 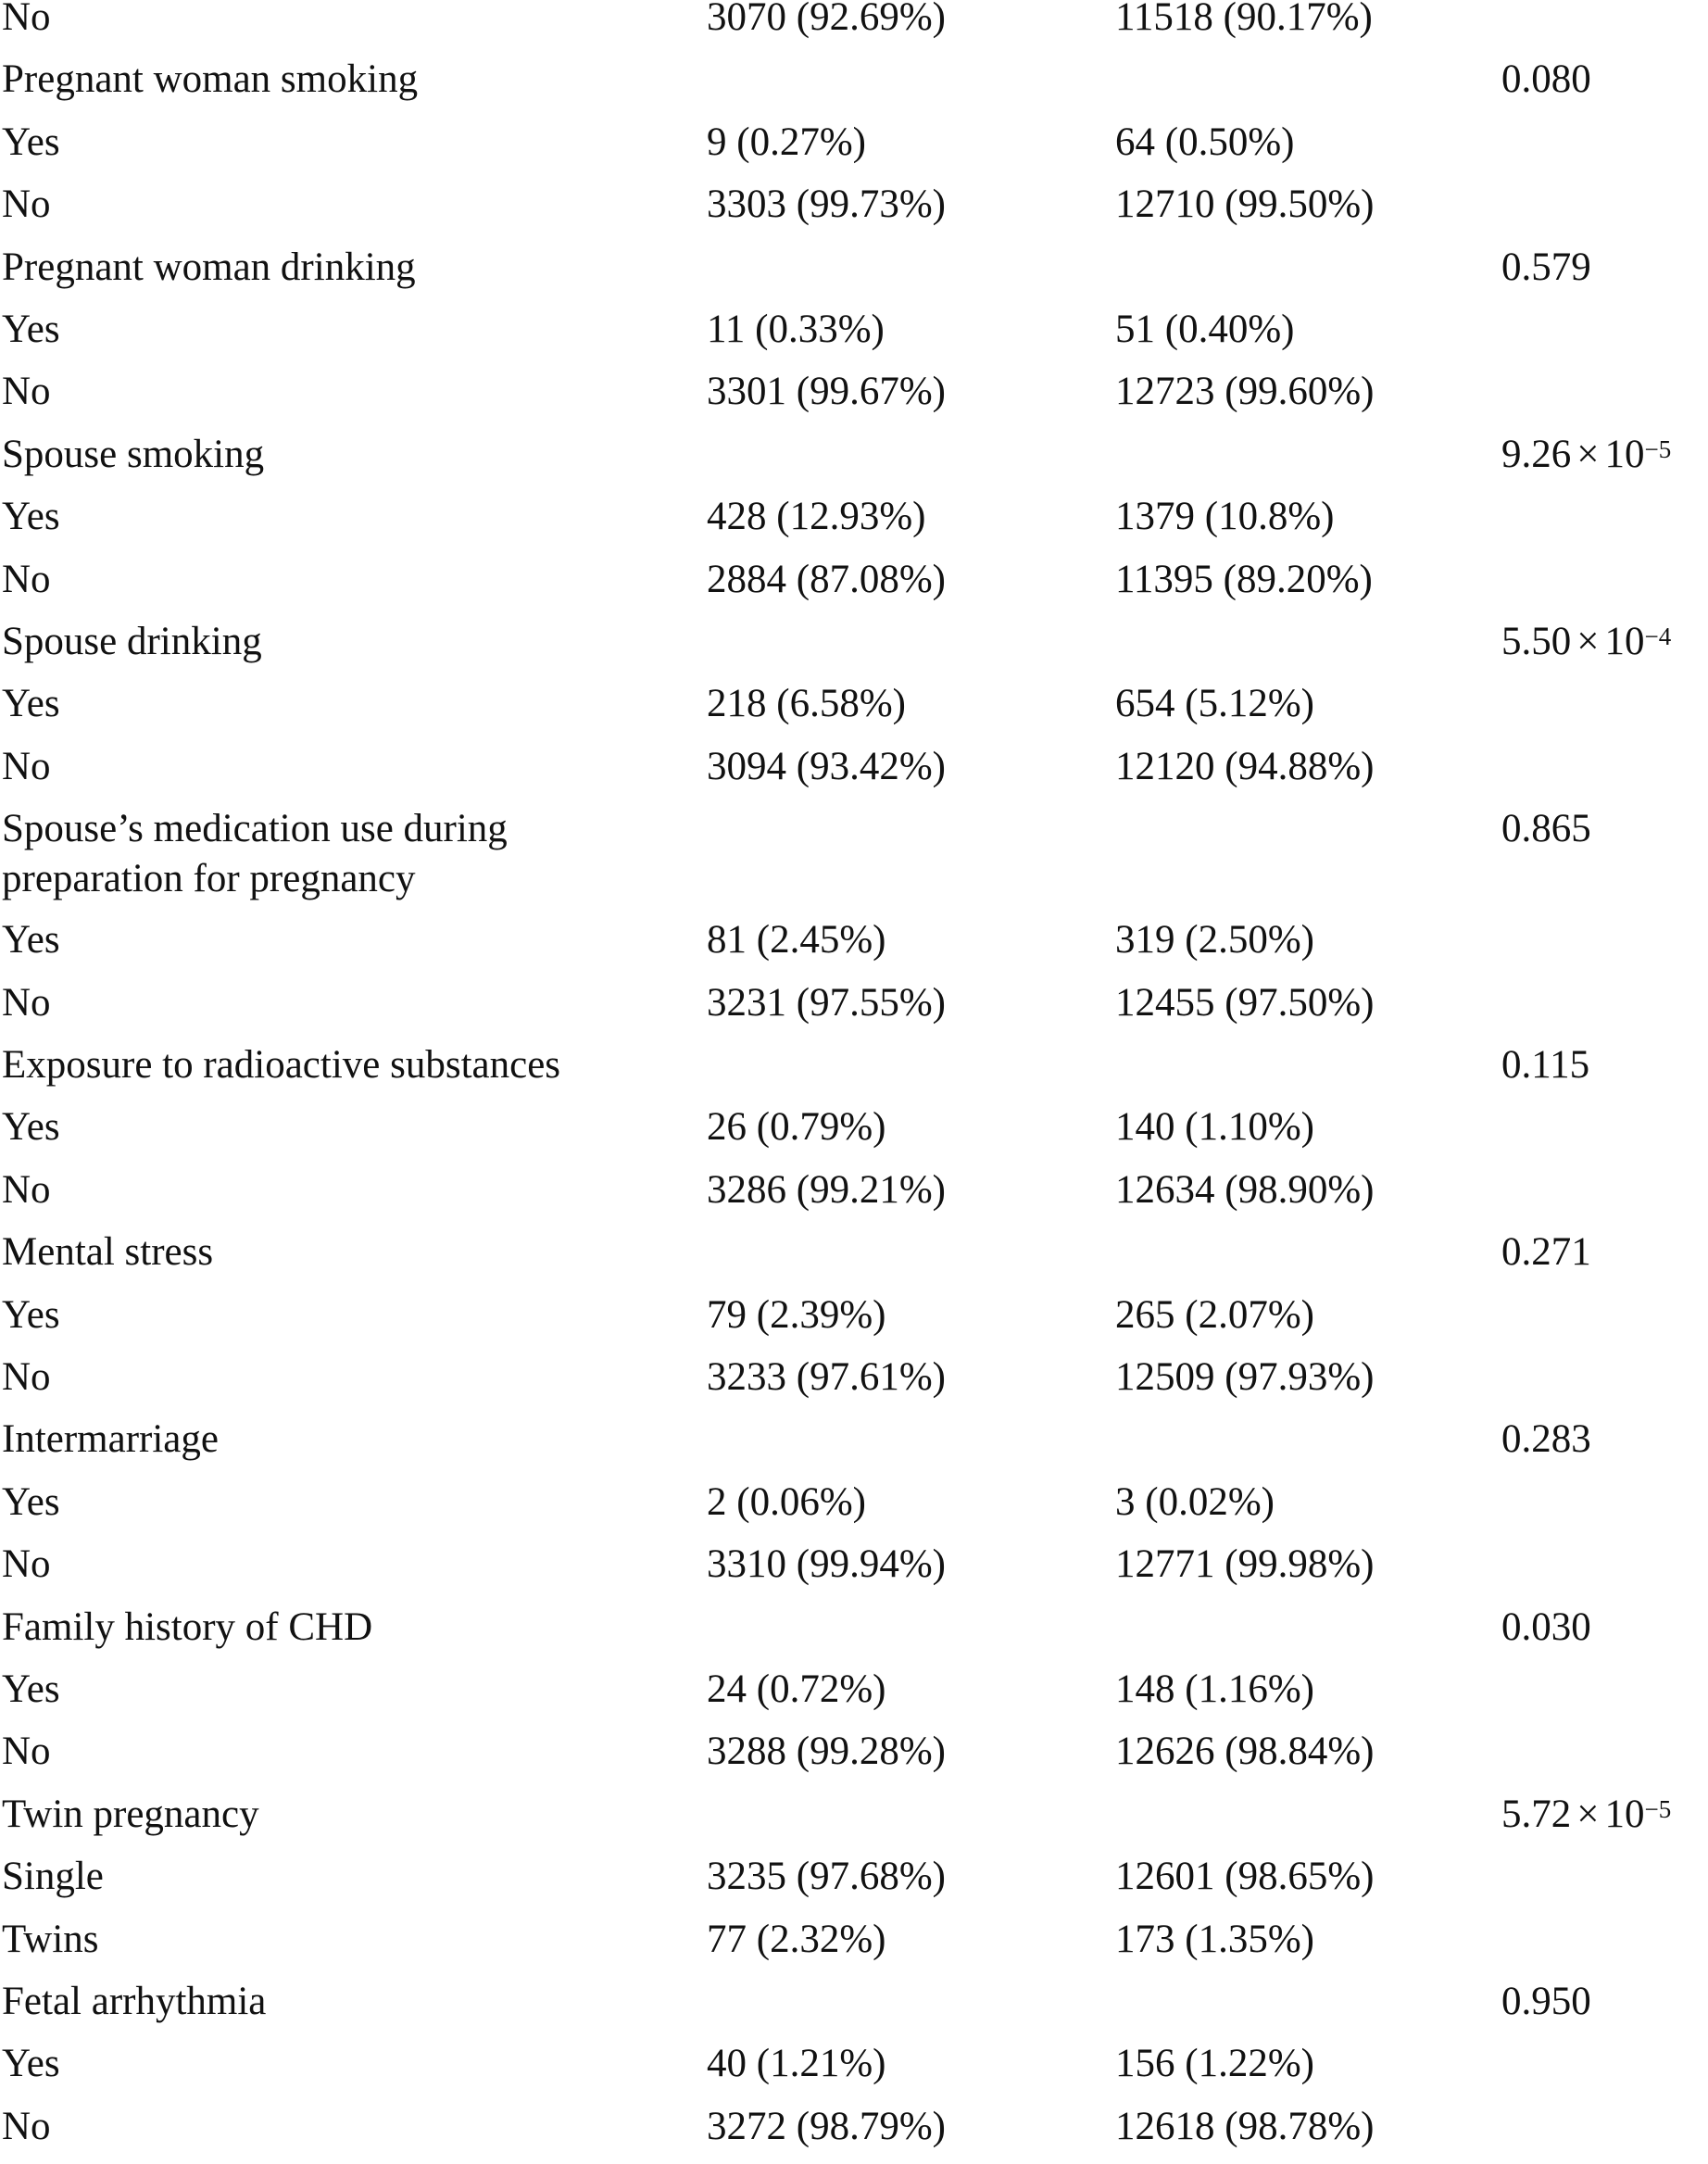 What do you see at coordinates (1205, 329) in the screenshot?
I see `control-value: 51 (0.40%)` at bounding box center [1205, 329].